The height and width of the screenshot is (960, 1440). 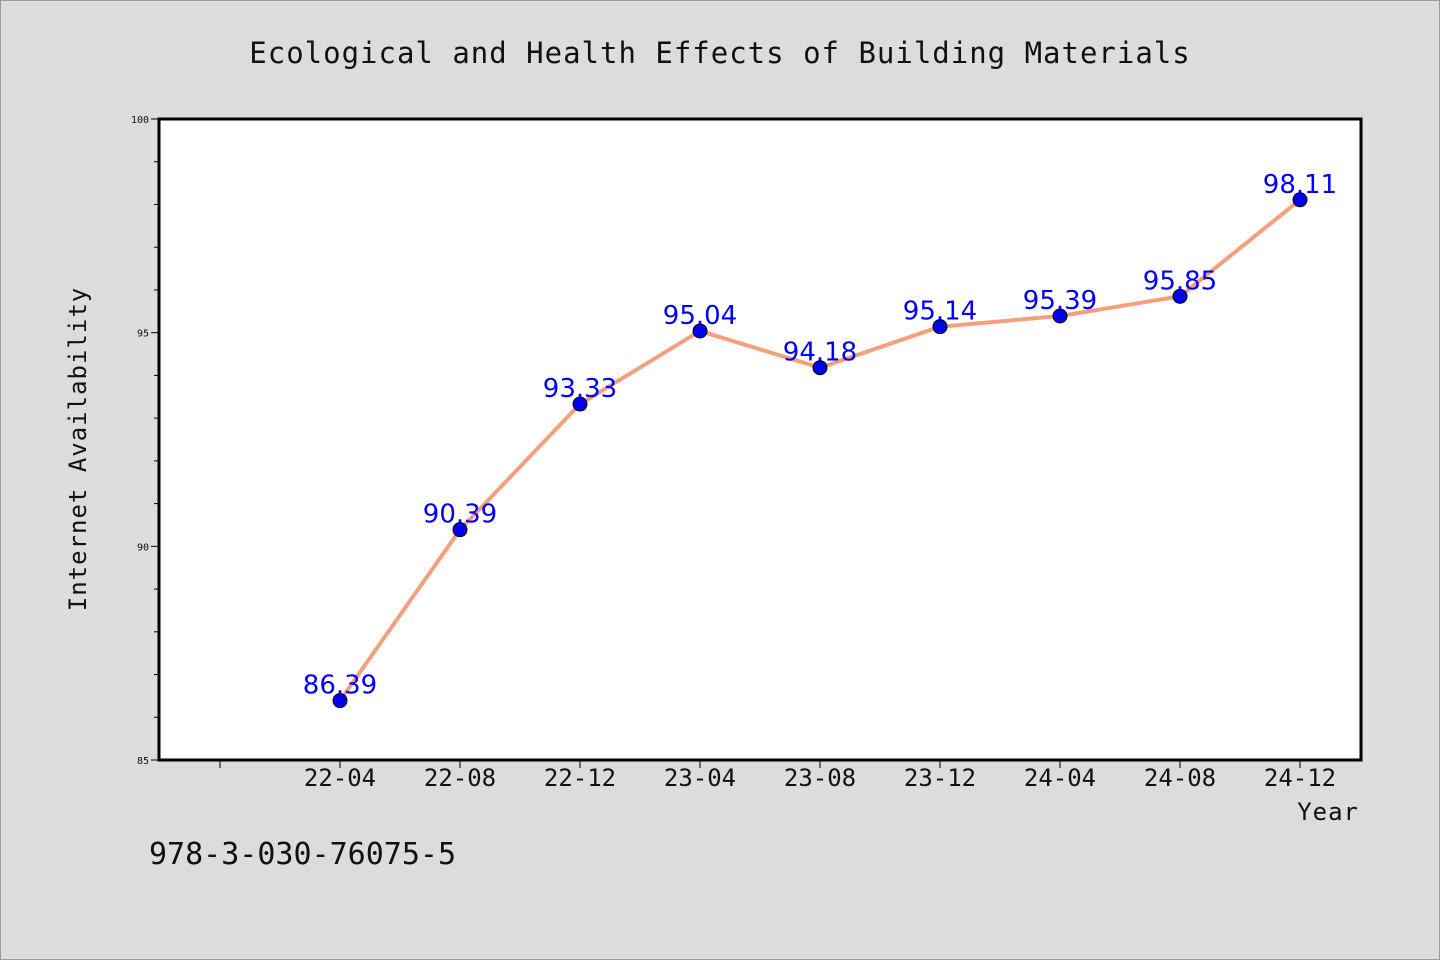 I want to click on isbn-text: 978-3-030-76075-5, so click(x=302, y=854).